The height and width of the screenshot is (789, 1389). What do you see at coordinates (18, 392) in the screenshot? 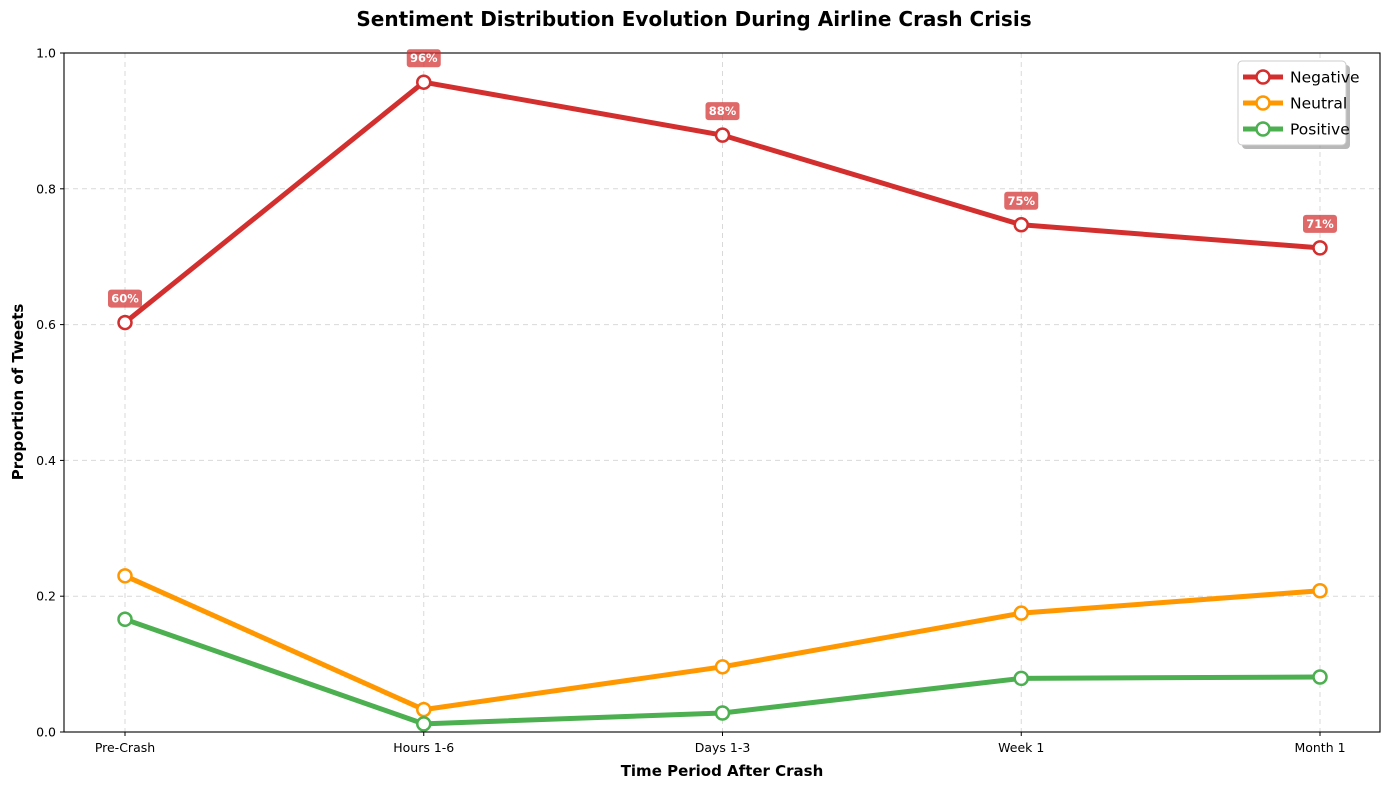
I see `y-axis-label: Proportion of Tweets` at bounding box center [18, 392].